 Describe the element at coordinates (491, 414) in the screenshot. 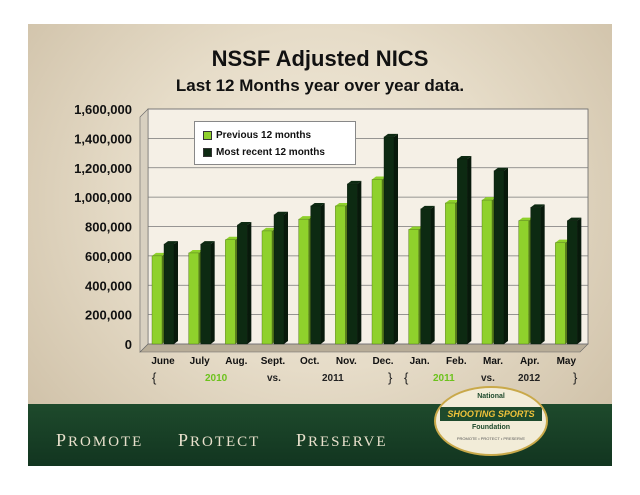

I see `logo-text-shooting-sports: SHOOTING SPORTS` at that location.